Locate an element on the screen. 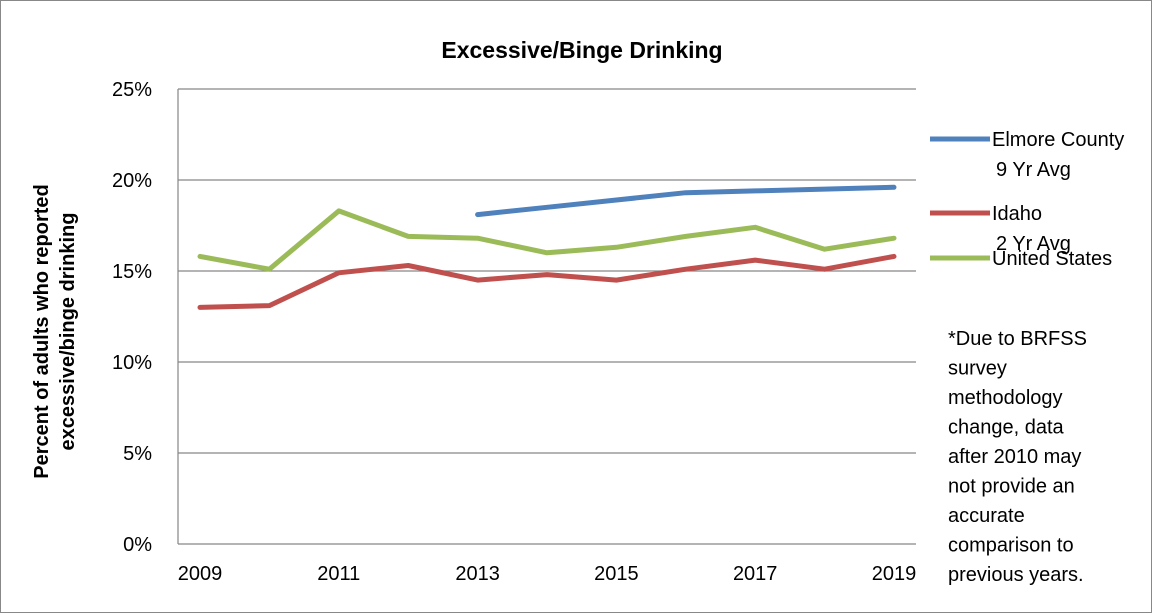 The height and width of the screenshot is (615, 1154). note-line: *Due to BRFSS is located at coordinates (1017, 339).